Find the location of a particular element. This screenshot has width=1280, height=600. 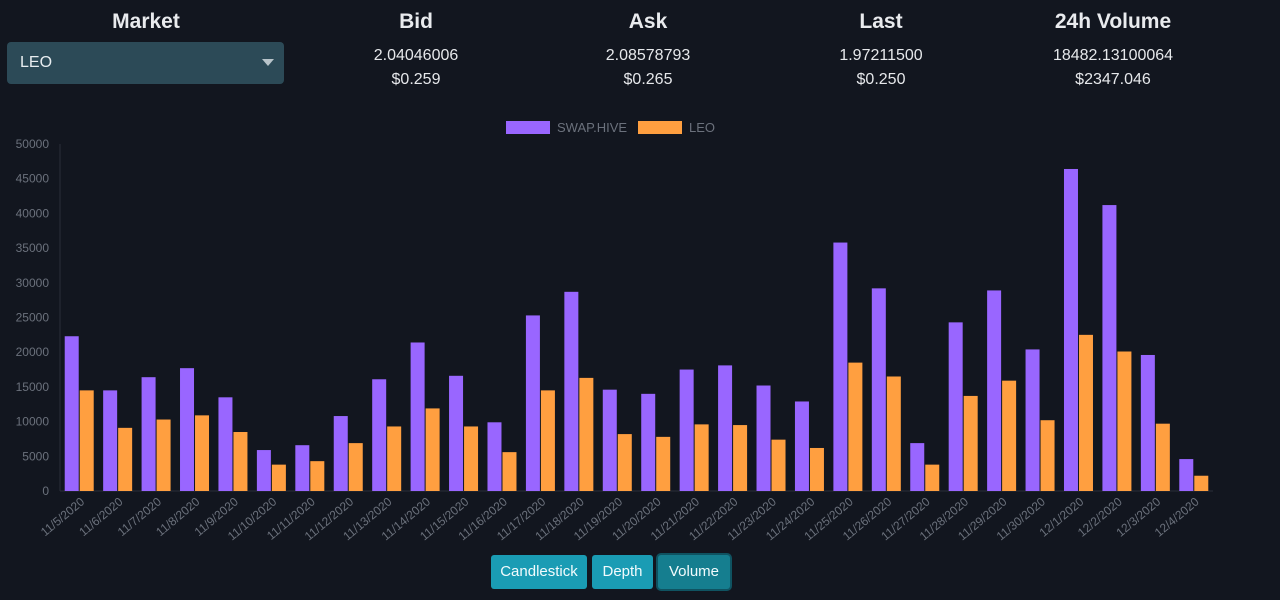

y-tick-label: 30000 is located at coordinates (33, 283).